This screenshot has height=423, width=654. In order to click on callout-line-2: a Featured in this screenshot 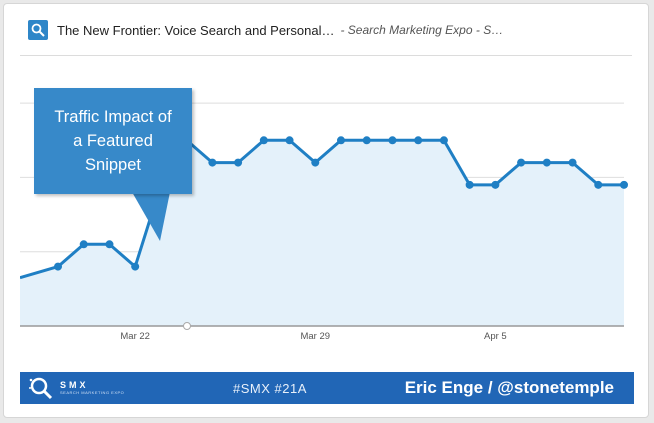, I will do `click(113, 141)`.